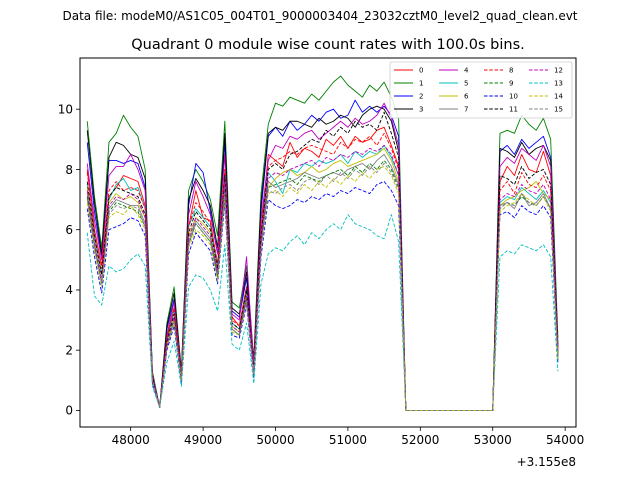  I want to click on legend-label: 14, so click(558, 97).